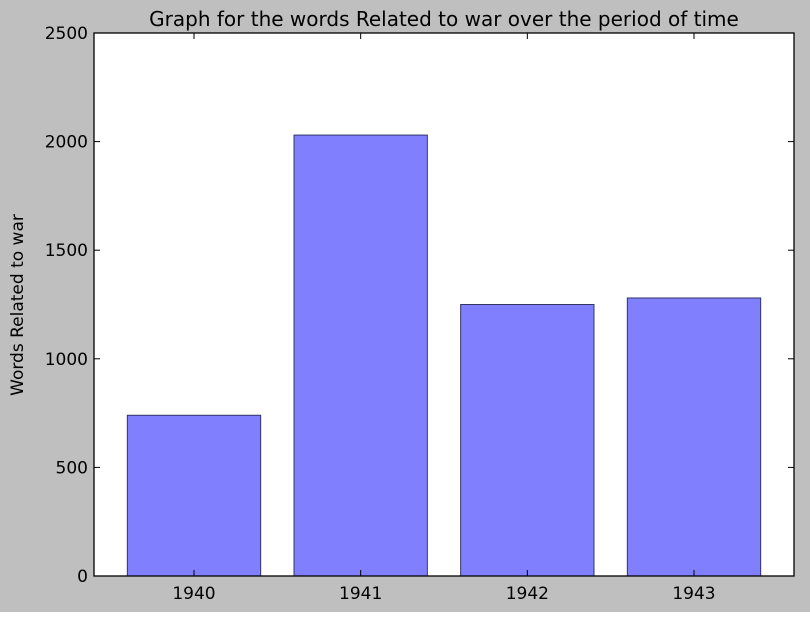  What do you see at coordinates (693, 594) in the screenshot?
I see `x-tick-label-1943: 1943` at bounding box center [693, 594].